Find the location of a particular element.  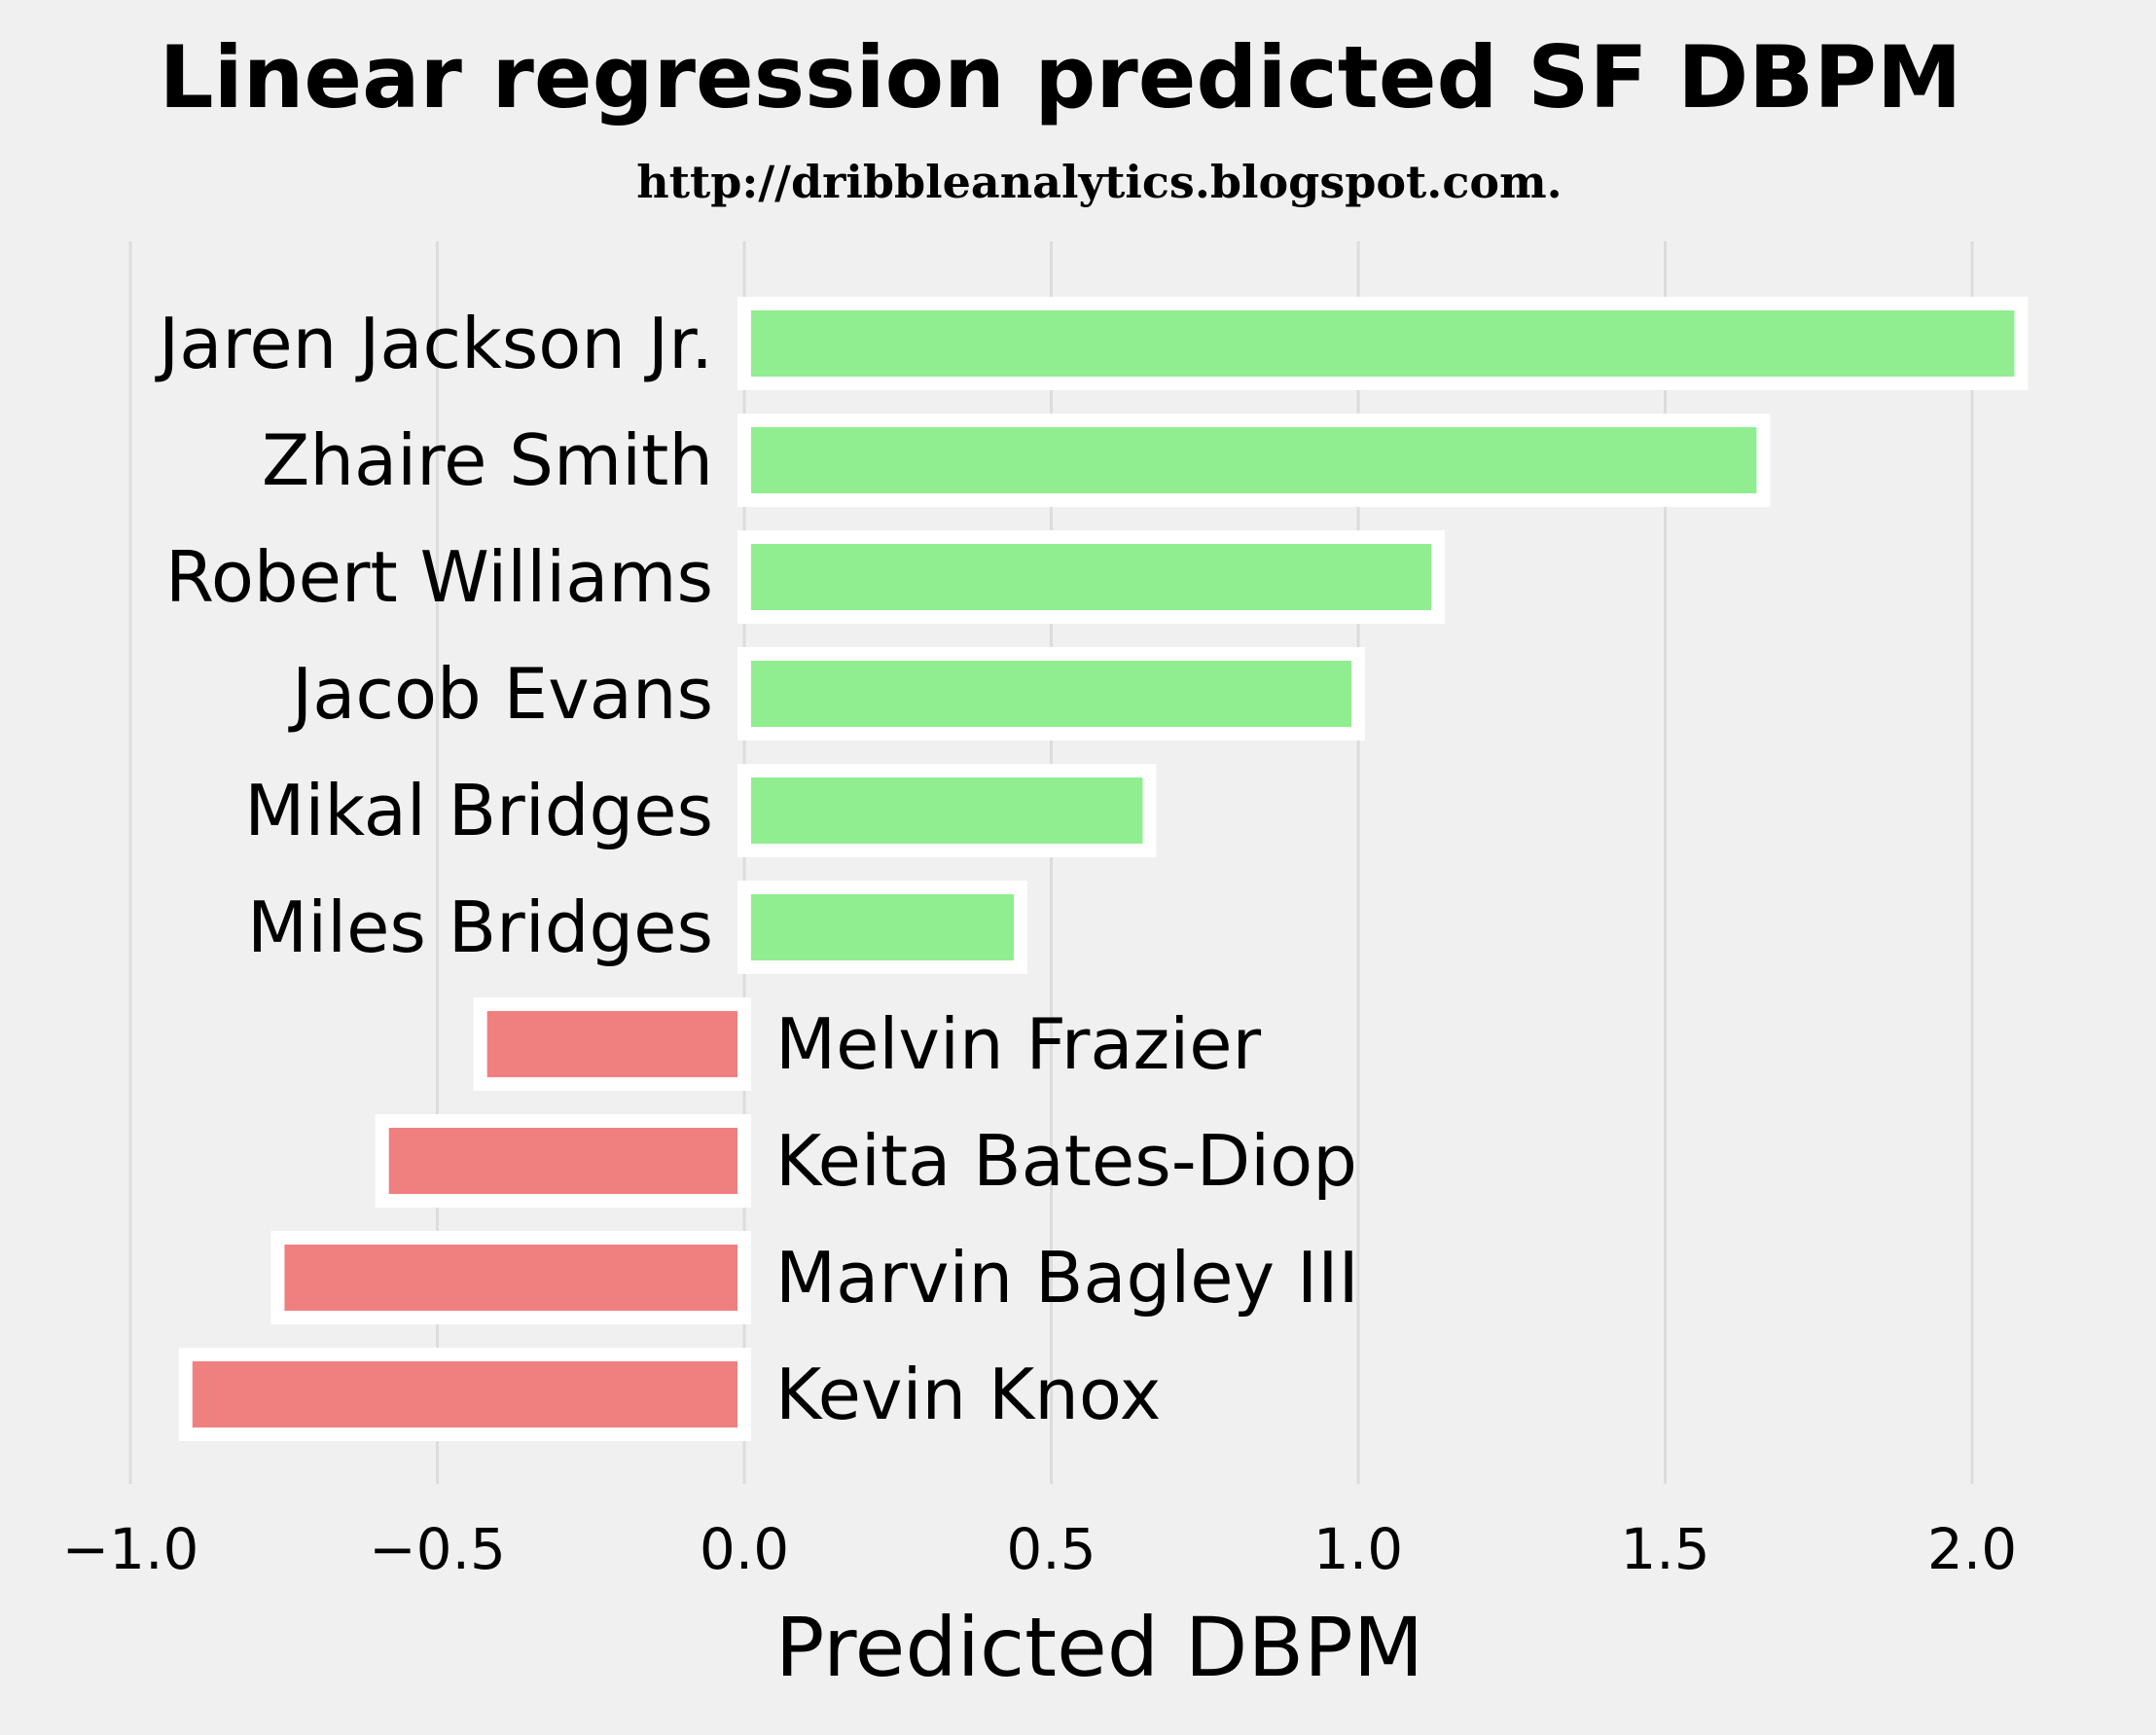

chart-title: Linear regression predicted SF DBPM is located at coordinates (1061, 77).